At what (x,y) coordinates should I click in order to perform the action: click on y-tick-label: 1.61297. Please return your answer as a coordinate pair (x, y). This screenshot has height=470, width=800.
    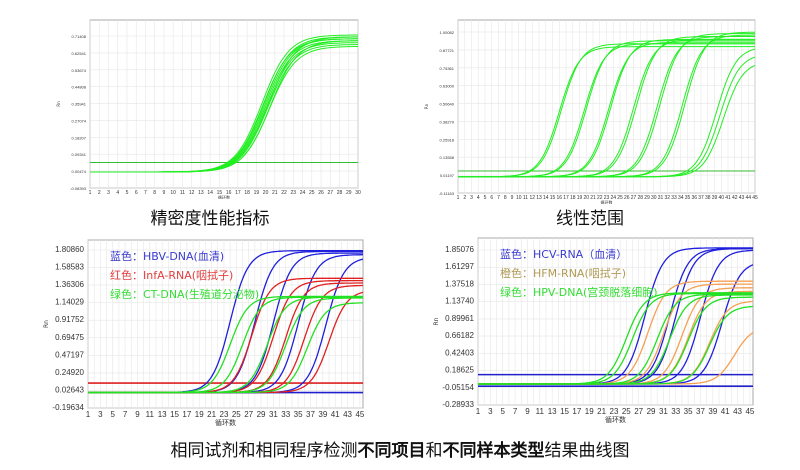
    Looking at the image, I should click on (459, 266).